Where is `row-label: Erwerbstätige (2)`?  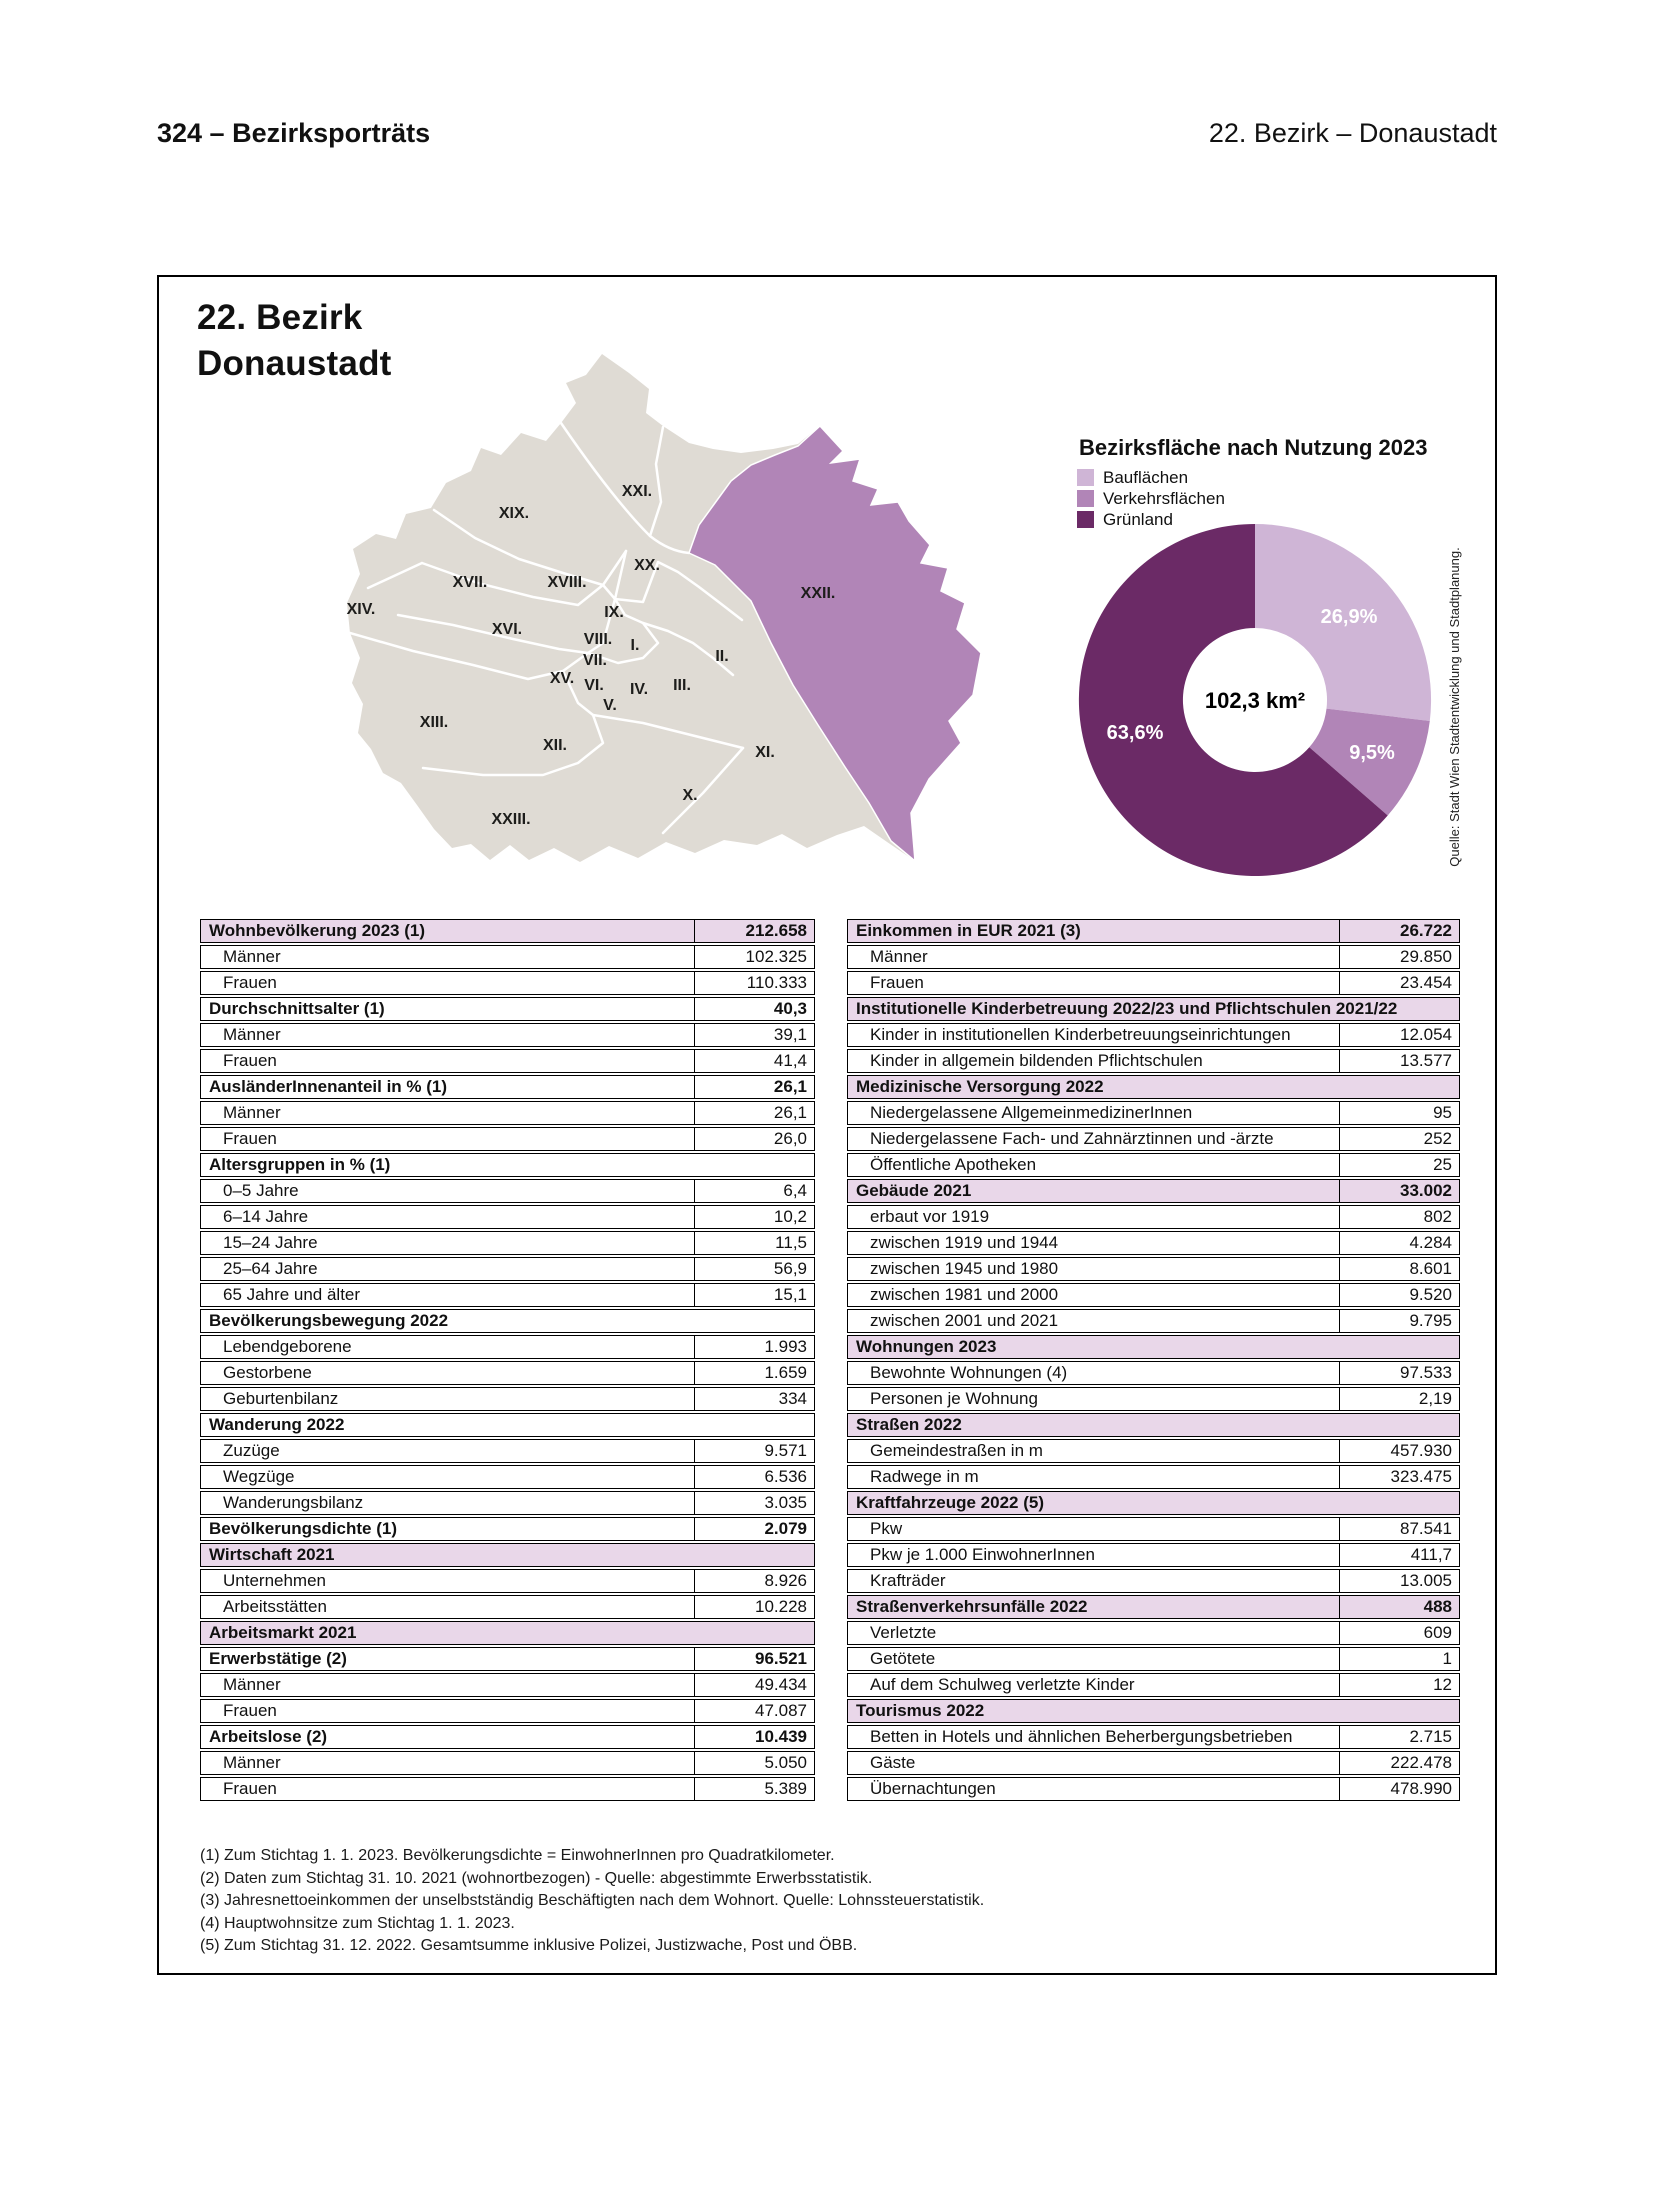
row-label: Erwerbstätige (2) is located at coordinates (278, 1658).